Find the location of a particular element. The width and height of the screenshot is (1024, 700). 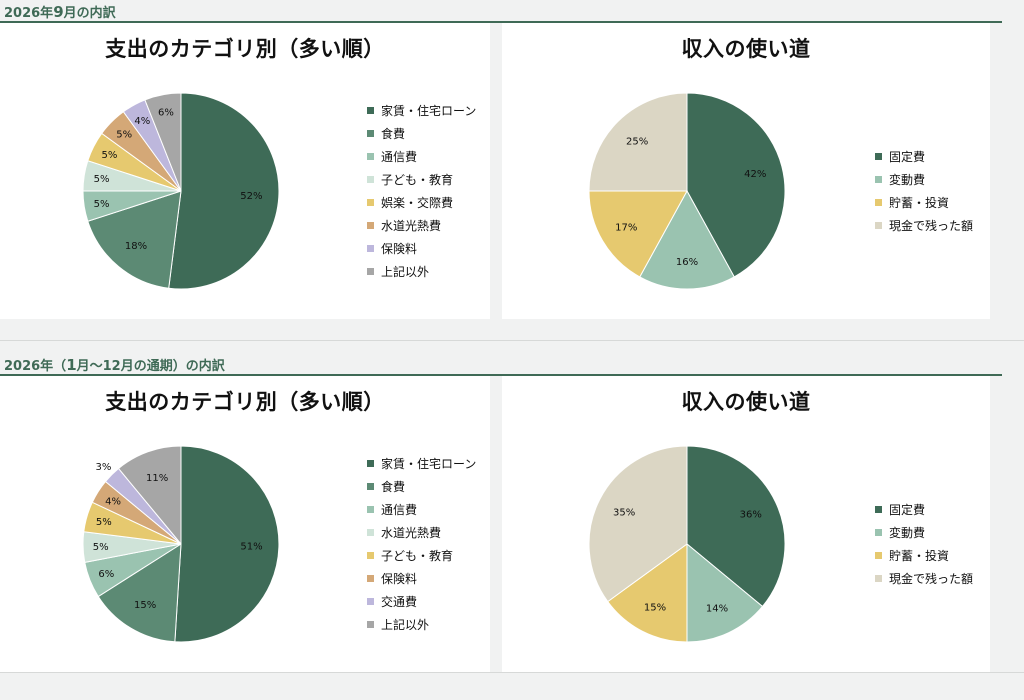

pie-data-label: 6% is located at coordinates (166, 113).